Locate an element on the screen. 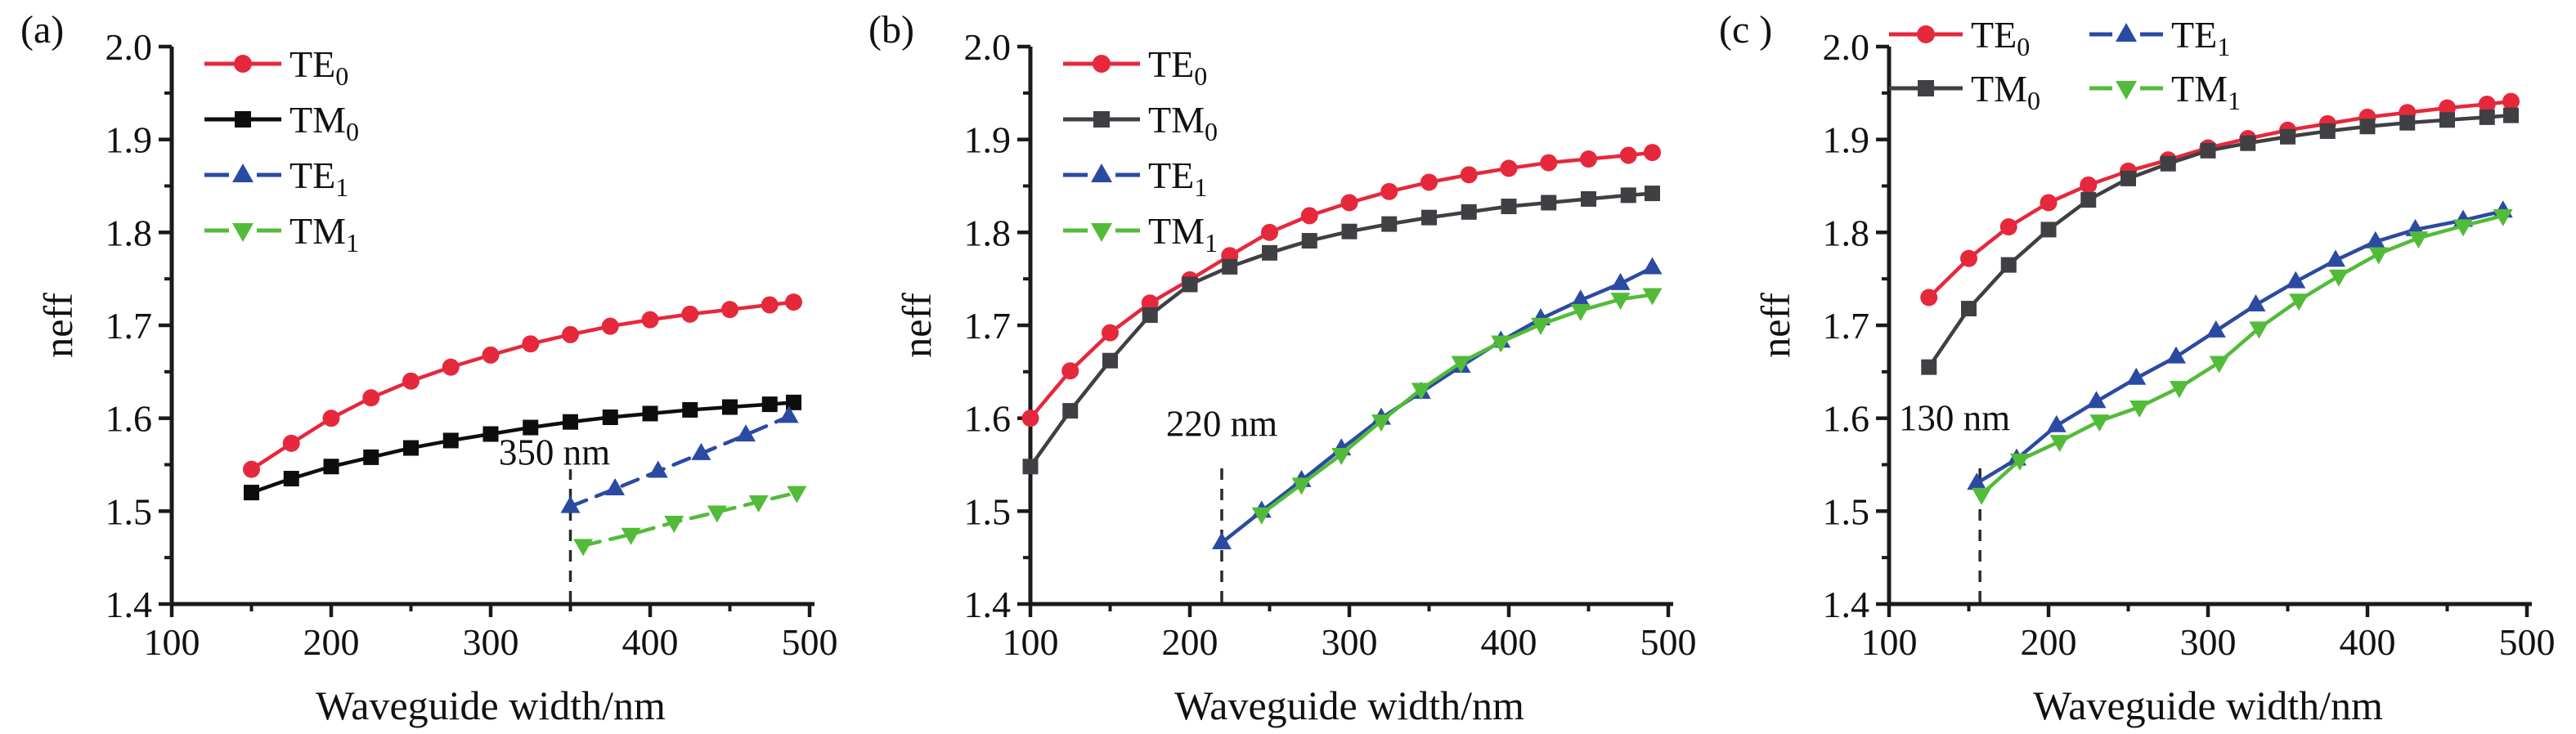 The height and width of the screenshot is (734, 2576). y-tick-label-1.5: 1.5 is located at coordinates (129, 511).